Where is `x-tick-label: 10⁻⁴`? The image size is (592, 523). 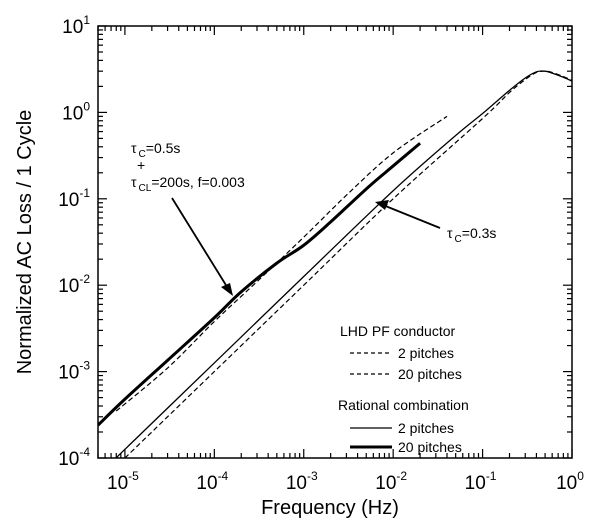
x-tick-label: 10⁻⁴ is located at coordinates (212, 481).